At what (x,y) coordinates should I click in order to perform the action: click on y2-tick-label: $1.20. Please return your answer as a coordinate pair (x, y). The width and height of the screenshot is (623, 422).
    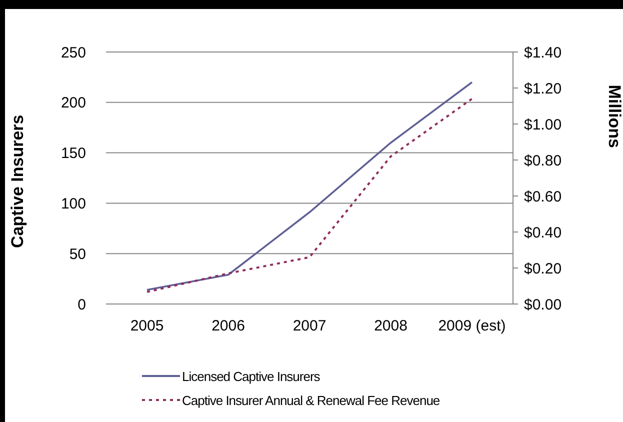
    Looking at the image, I should click on (543, 89).